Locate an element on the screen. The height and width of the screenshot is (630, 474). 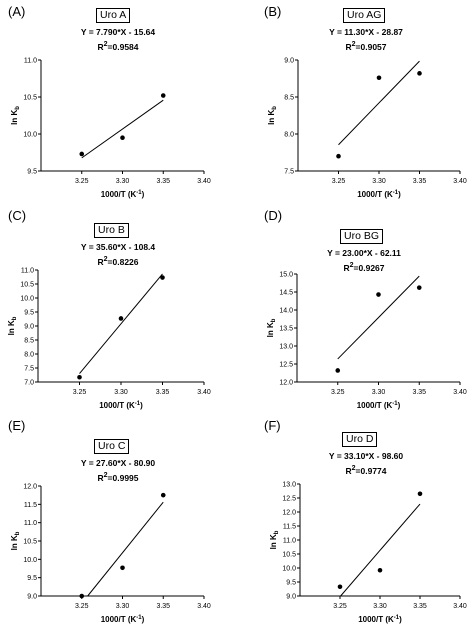
r-squared: R2=0.8226 is located at coordinates (118, 261).